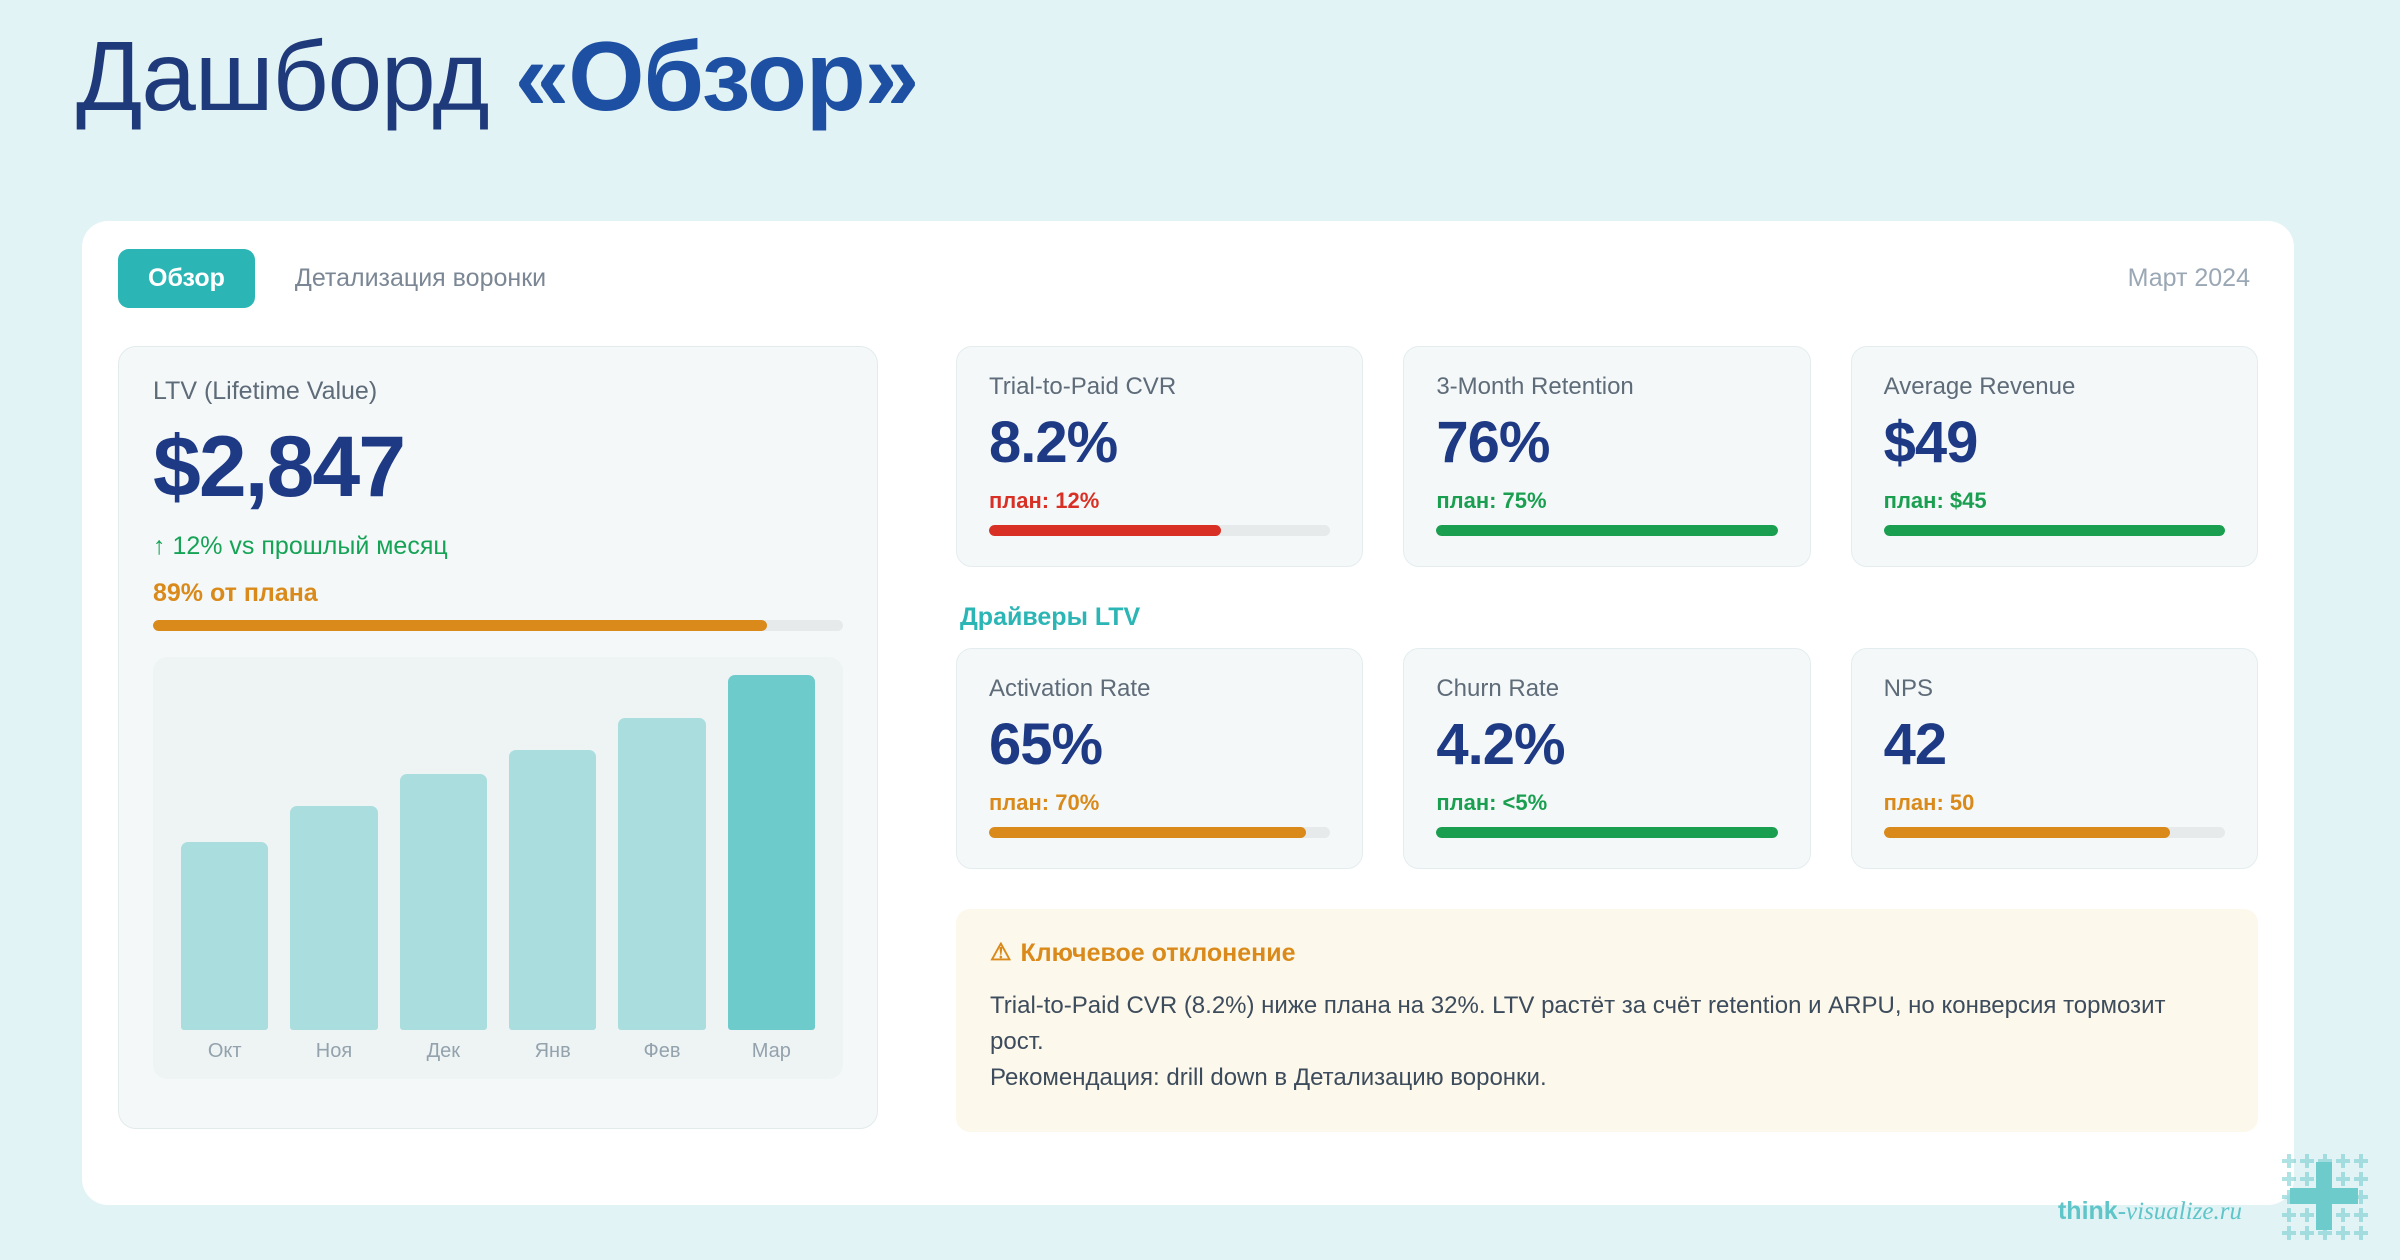 This screenshot has width=2400, height=1260. What do you see at coordinates (1493, 442) in the screenshot?
I see `kpi-value: 76%` at bounding box center [1493, 442].